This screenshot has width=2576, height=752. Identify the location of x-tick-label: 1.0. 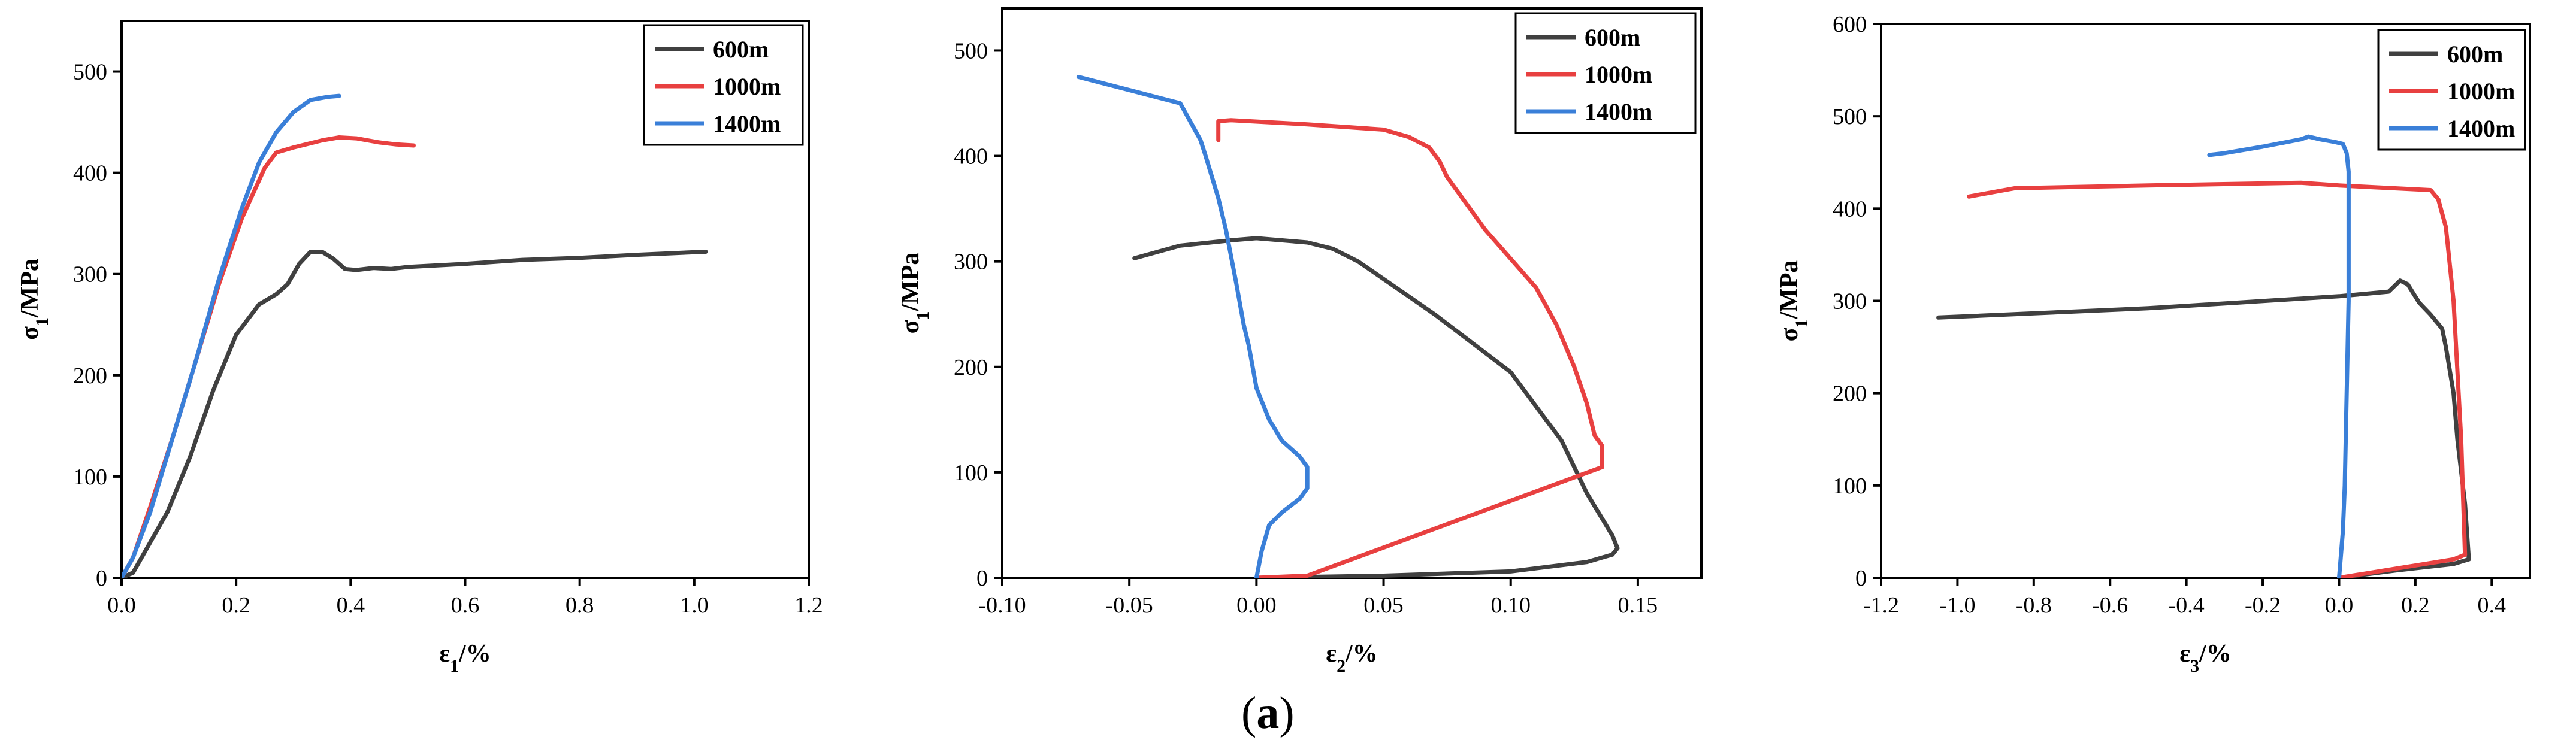
(694, 605).